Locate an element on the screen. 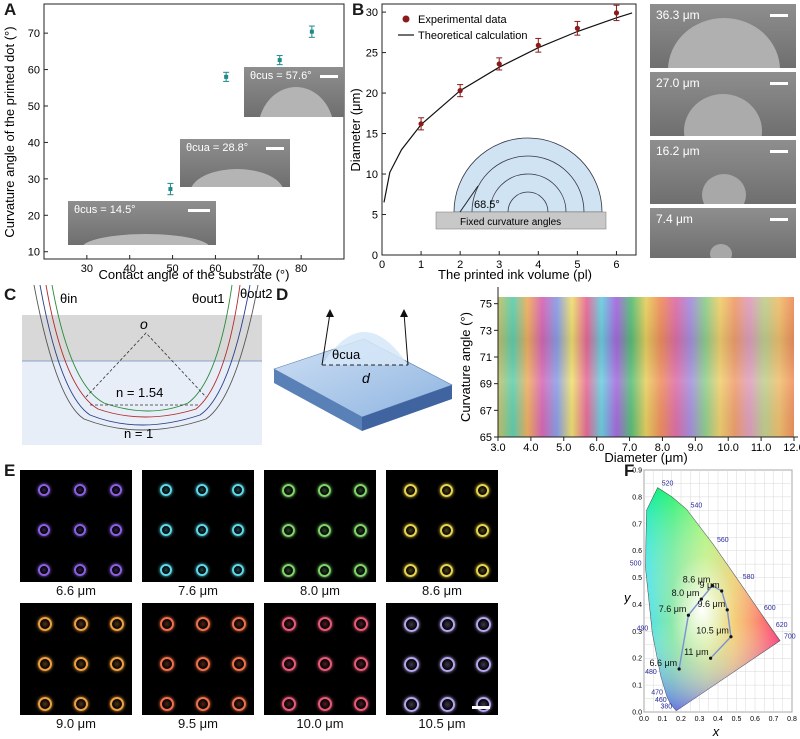  x-tick-label: 11.0 is located at coordinates (761, 448).